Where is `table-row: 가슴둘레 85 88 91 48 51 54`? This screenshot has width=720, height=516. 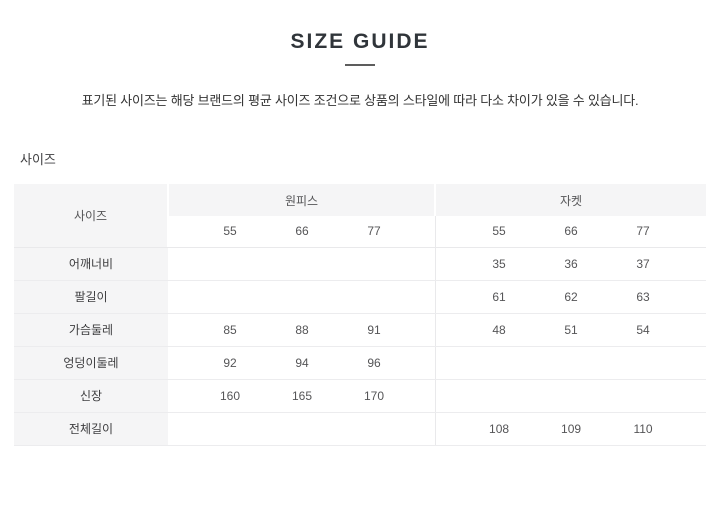 table-row: 가슴둘레 85 88 91 48 51 54 is located at coordinates (360, 330).